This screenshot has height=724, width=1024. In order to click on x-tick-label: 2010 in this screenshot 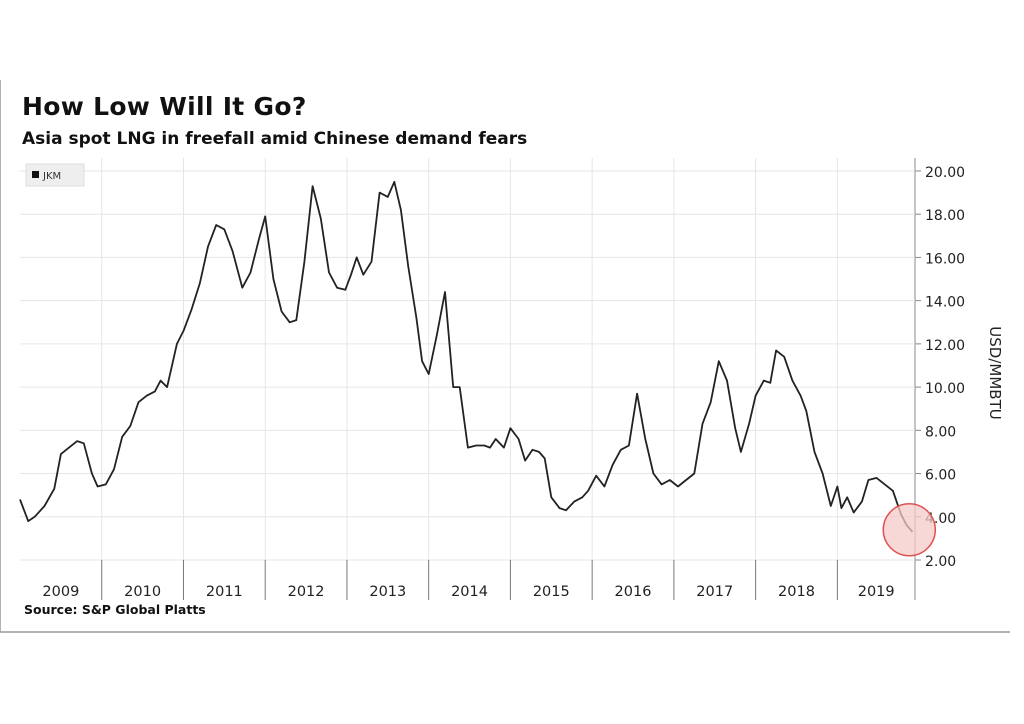, I will do `click(142, 592)`.